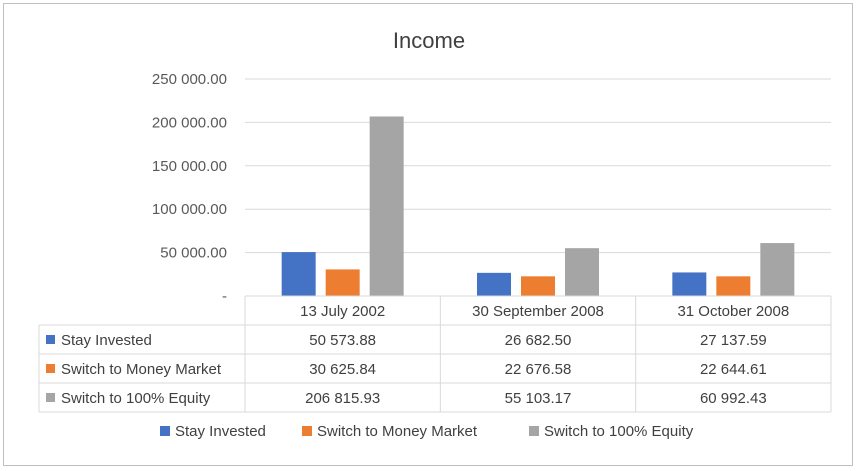 The image size is (858, 471). What do you see at coordinates (136, 398) in the screenshot?
I see `table-series-label: Switch to 100% Equity` at bounding box center [136, 398].